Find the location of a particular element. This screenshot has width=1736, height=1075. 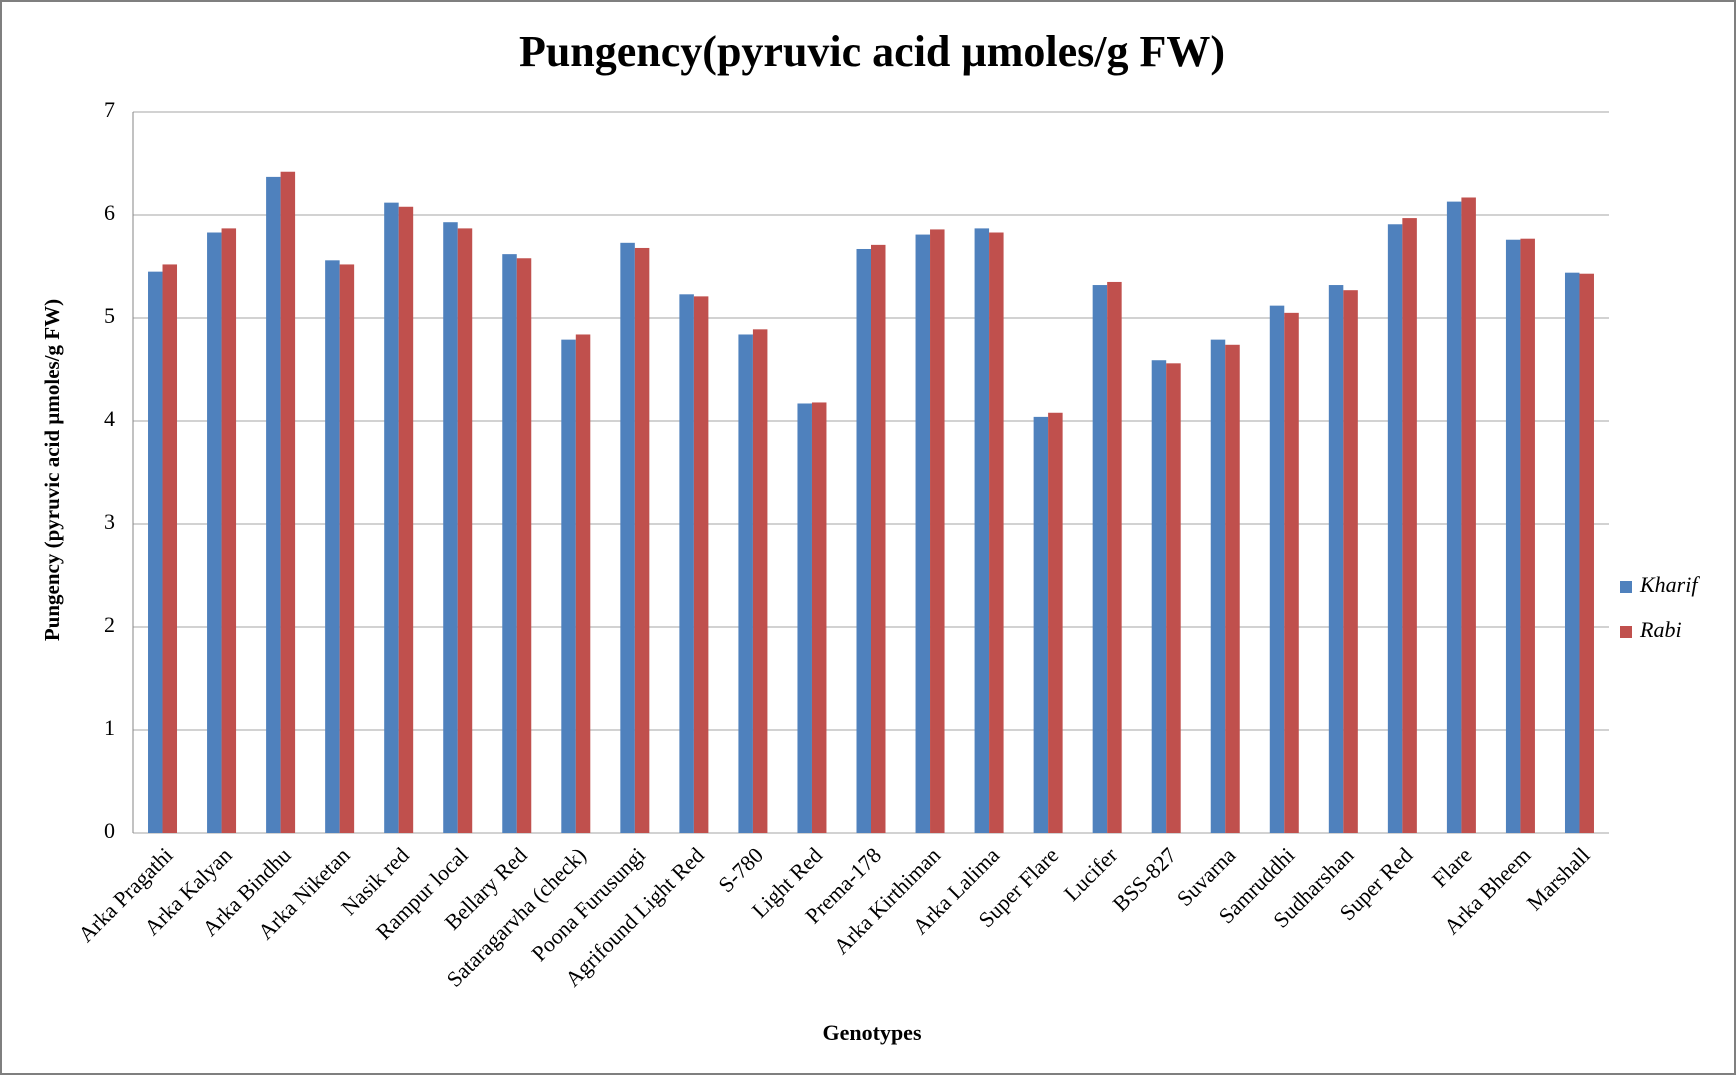

legend-label: Kharif is located at coordinates (1669, 584).